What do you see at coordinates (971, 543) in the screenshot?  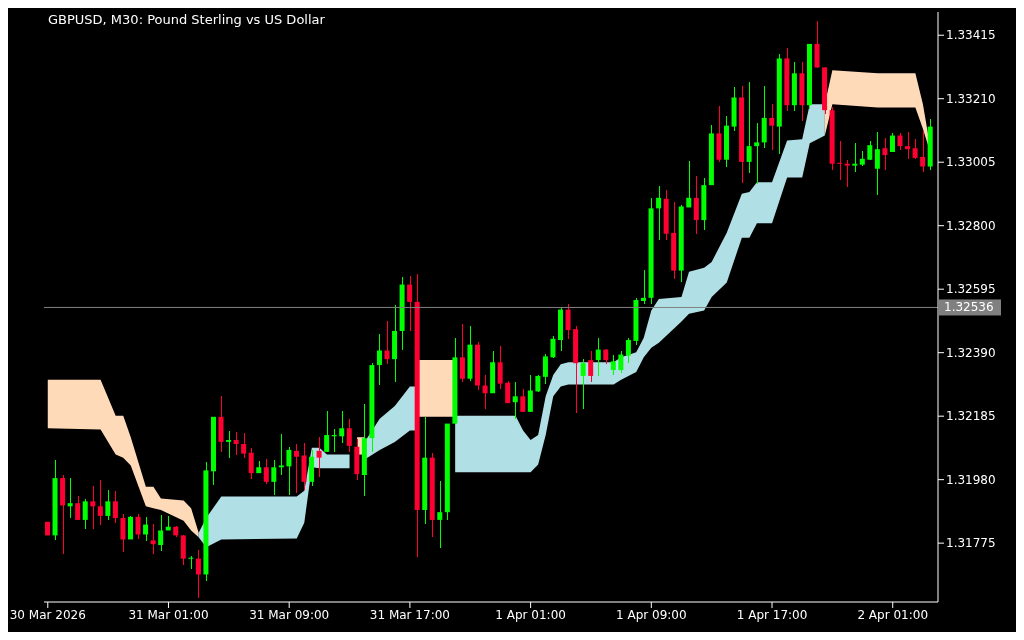 I see `y-tick-label: 1.31775` at bounding box center [971, 543].